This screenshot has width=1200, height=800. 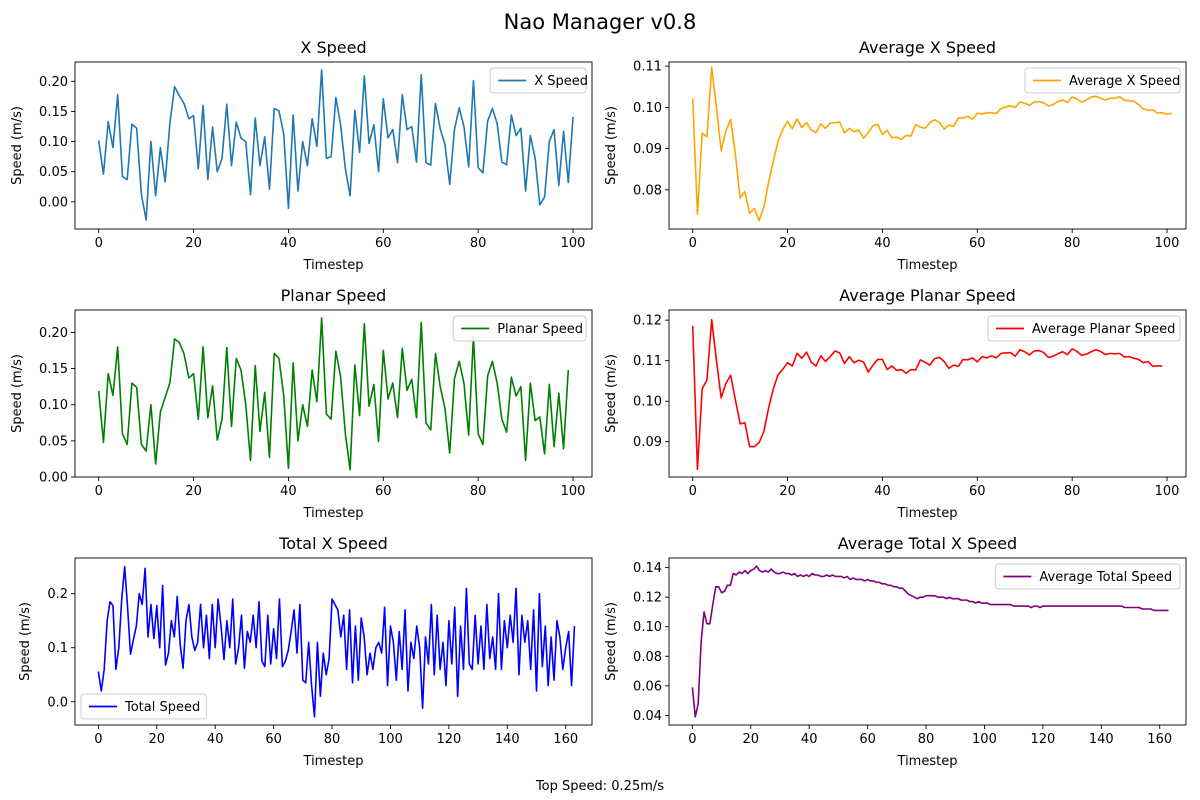 I want to click on average-x-speed-x-tick-label: 80, so click(x=1072, y=243).